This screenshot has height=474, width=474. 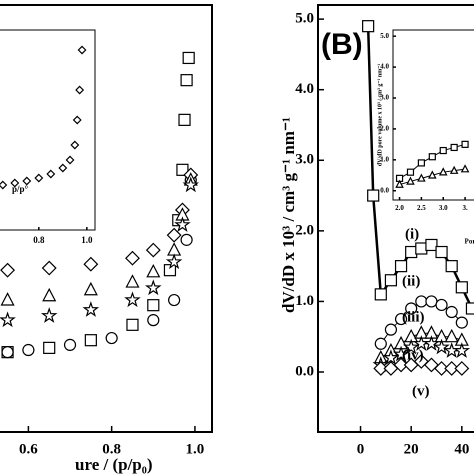 I want to click on annotation: (iii), so click(x=413, y=317).